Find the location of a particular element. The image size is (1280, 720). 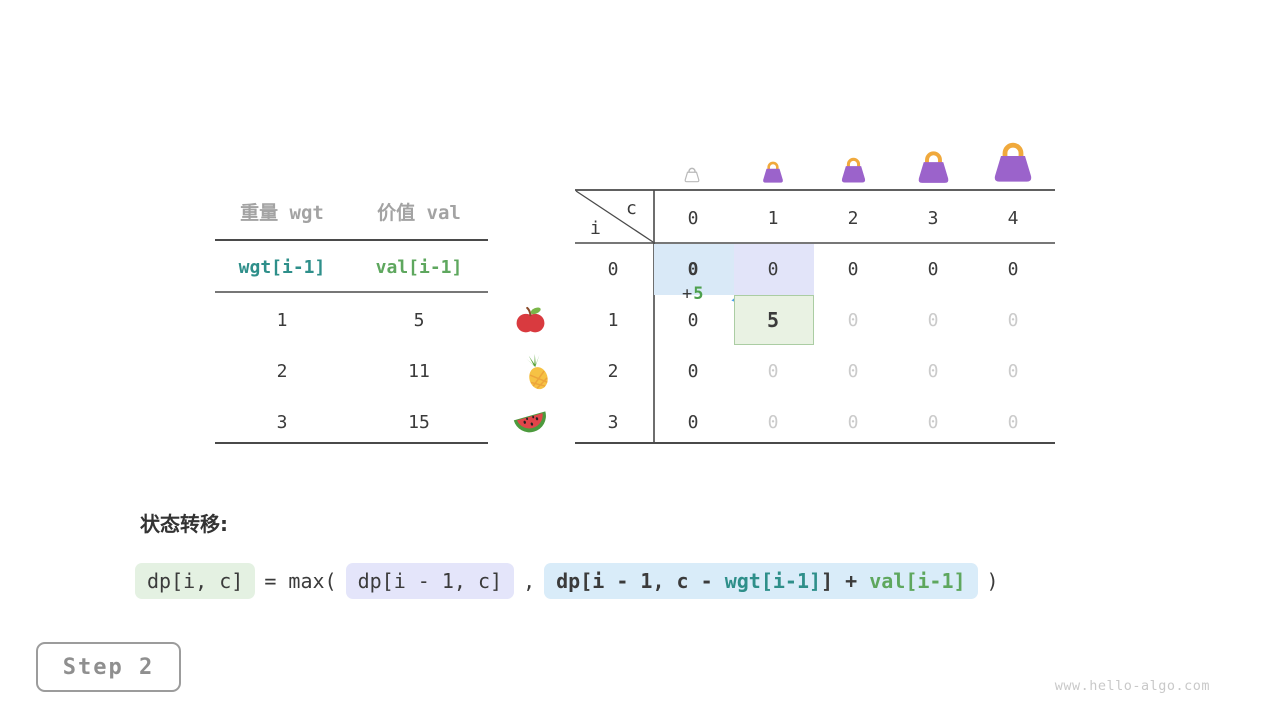

arg2-plus: + is located at coordinates (851, 581).